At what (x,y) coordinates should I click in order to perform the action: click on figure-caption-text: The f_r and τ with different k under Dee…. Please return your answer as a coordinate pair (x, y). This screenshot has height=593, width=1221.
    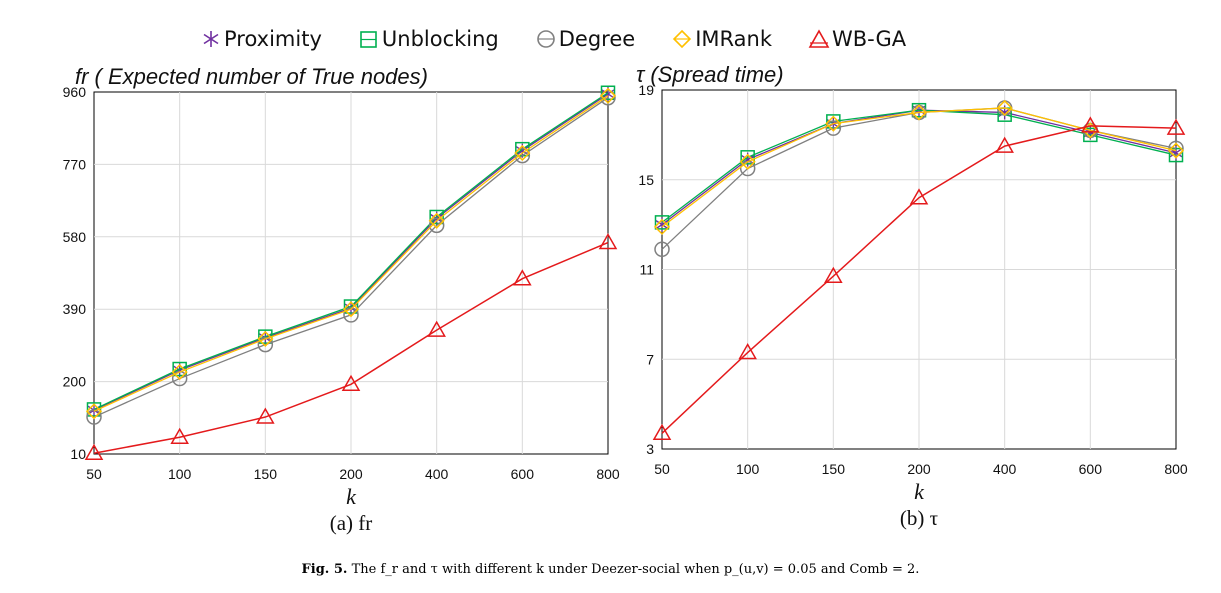
    Looking at the image, I should click on (635, 569).